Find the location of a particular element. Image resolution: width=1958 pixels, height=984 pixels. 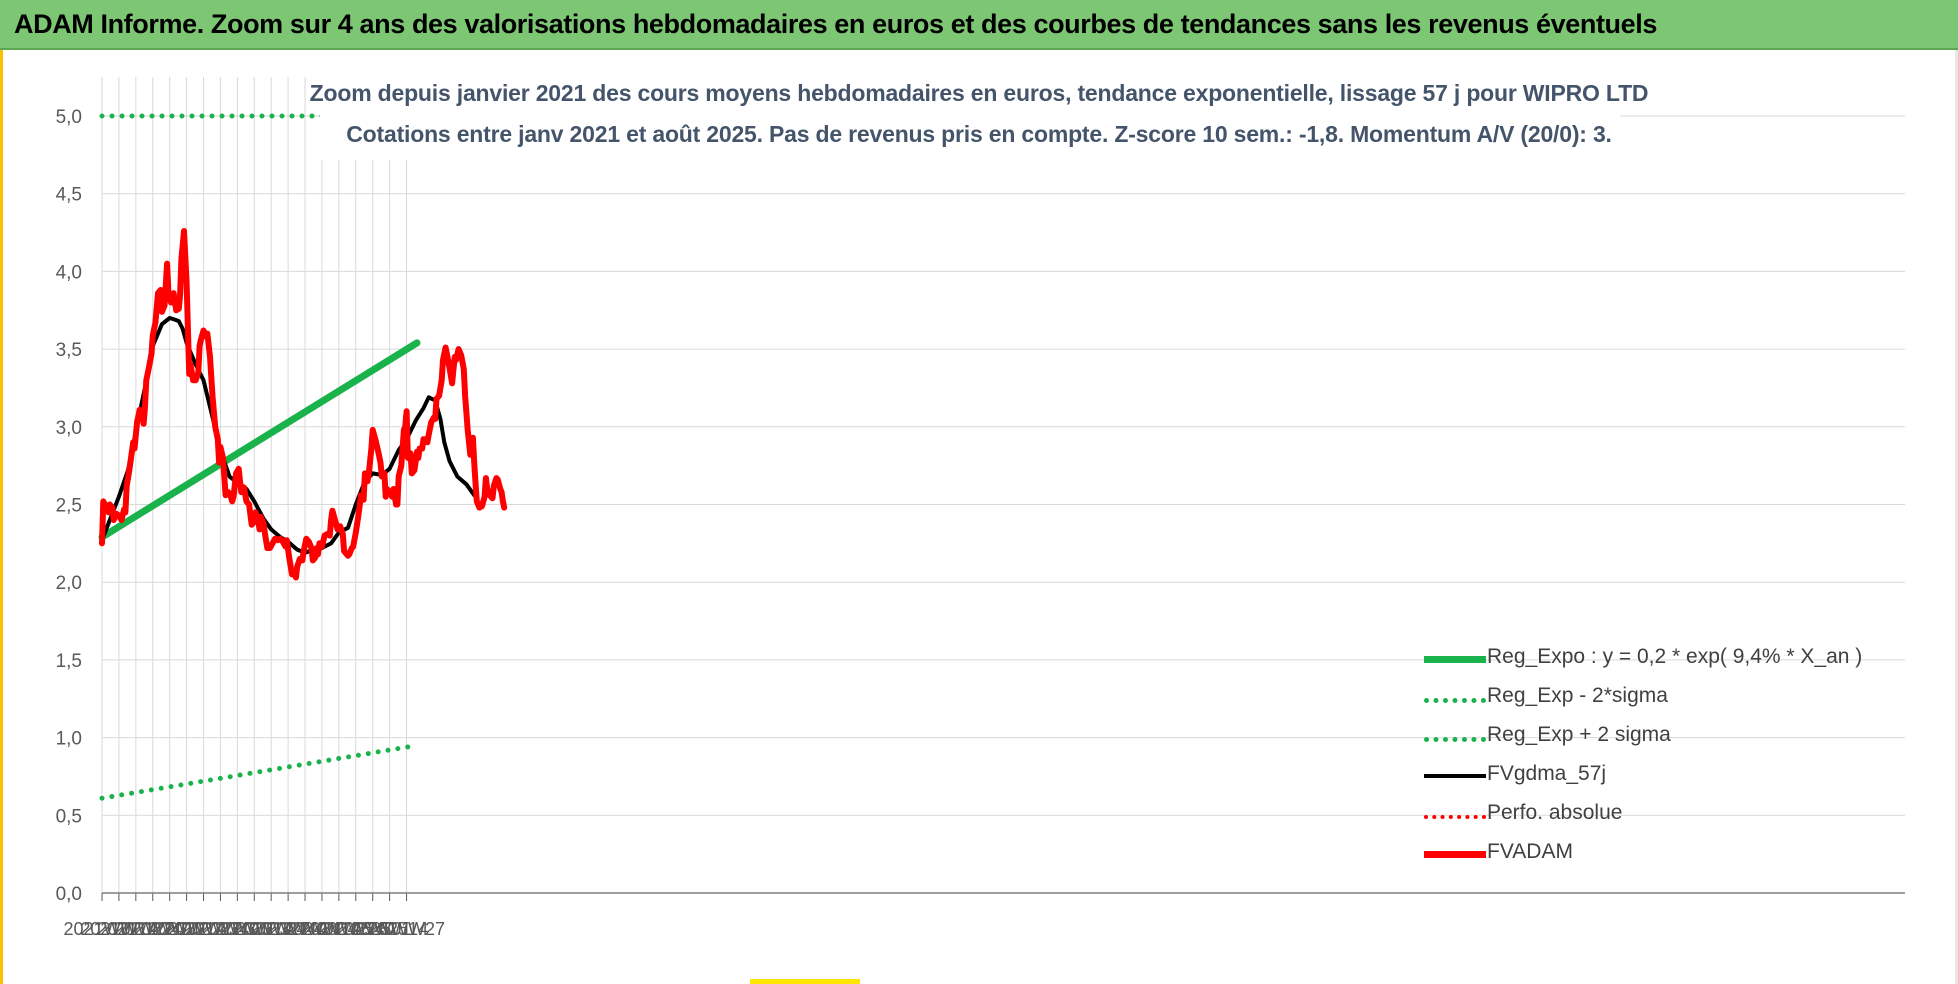

legend-label-reg-exp-plus: Reg_Exp + 2 sigma is located at coordinates (1579, 734).